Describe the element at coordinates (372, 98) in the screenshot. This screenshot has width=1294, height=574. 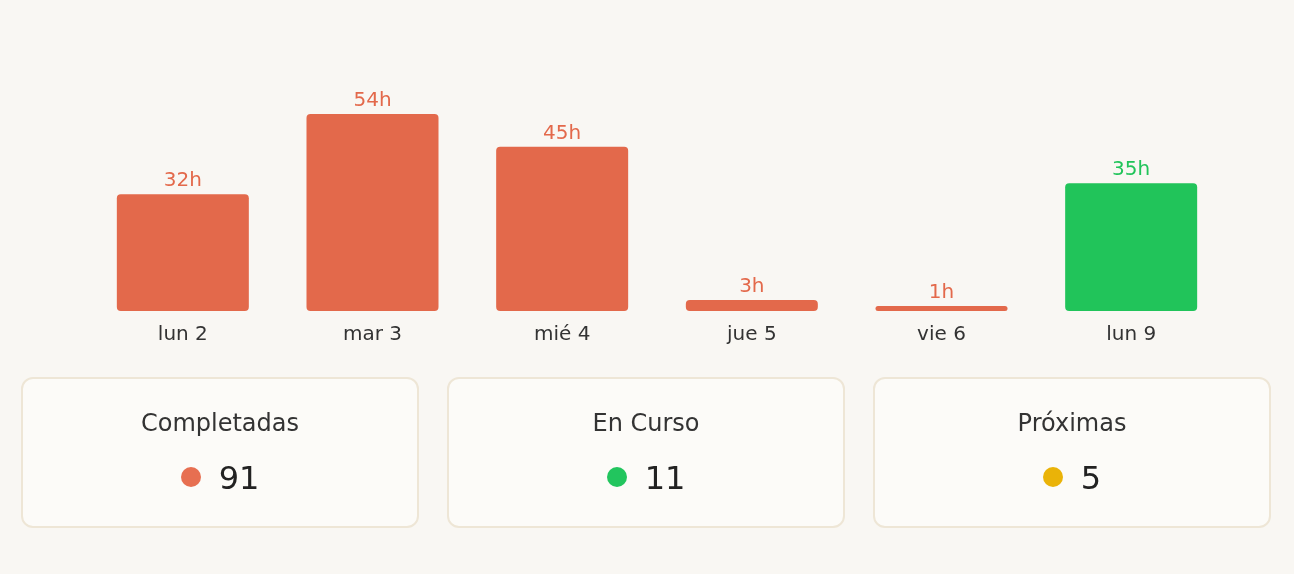
I see `data-label: 54h` at that location.